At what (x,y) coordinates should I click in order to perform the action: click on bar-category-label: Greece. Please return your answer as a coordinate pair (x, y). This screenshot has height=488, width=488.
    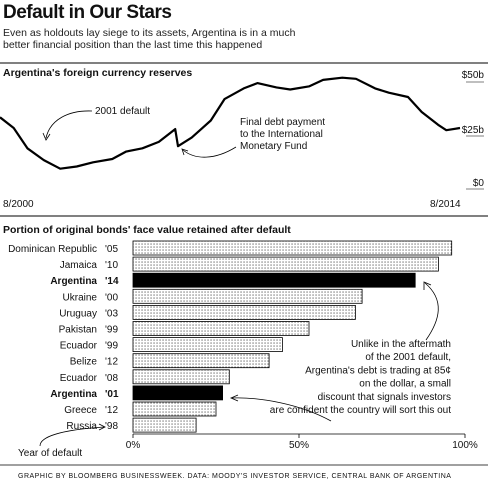
    Looking at the image, I should click on (80, 410).